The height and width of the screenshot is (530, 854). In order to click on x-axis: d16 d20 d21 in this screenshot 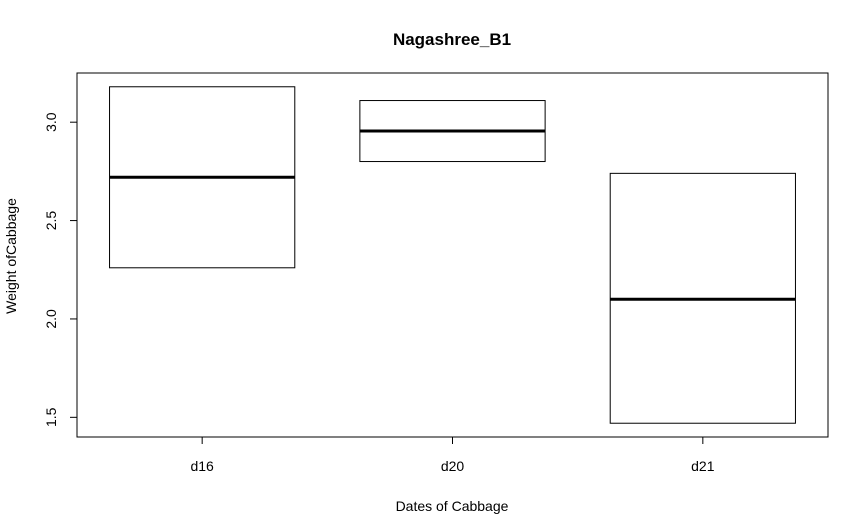, I will do `click(452, 455)`.